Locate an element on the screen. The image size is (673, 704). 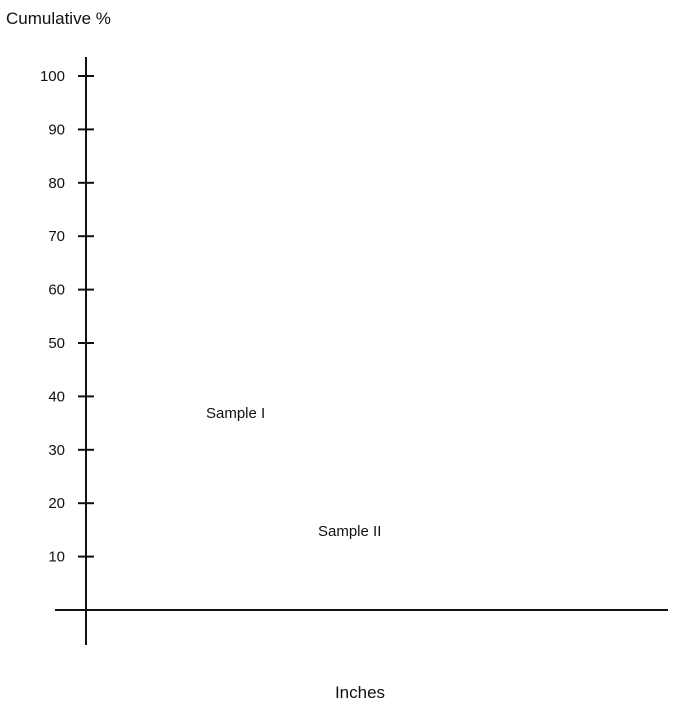
y-axis-ticks: 10 20 30 40 50 60 70 80 90 100 is located at coordinates (67, 317).